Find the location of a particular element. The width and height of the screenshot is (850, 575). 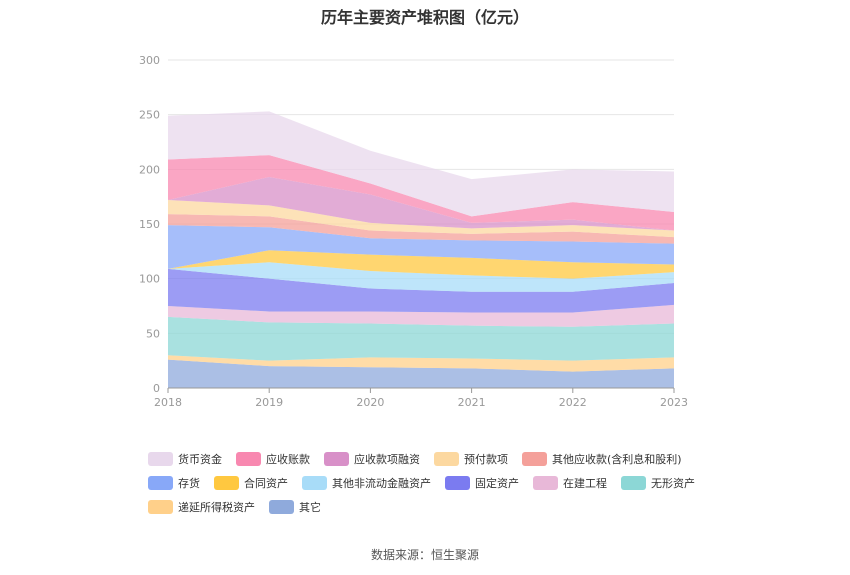

legend-item: 应收款项融资 is located at coordinates (372, 459).